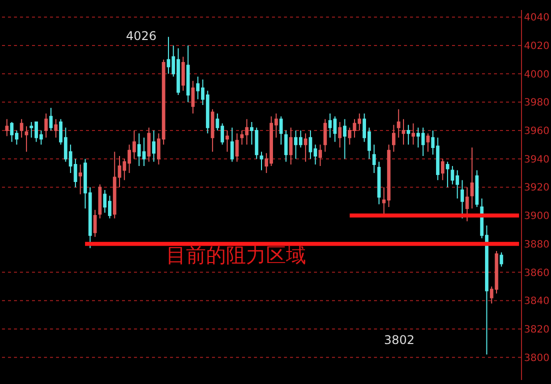  What do you see at coordinates (537, 131) in the screenshot?
I see `y-tick-label: 3960` at bounding box center [537, 131].